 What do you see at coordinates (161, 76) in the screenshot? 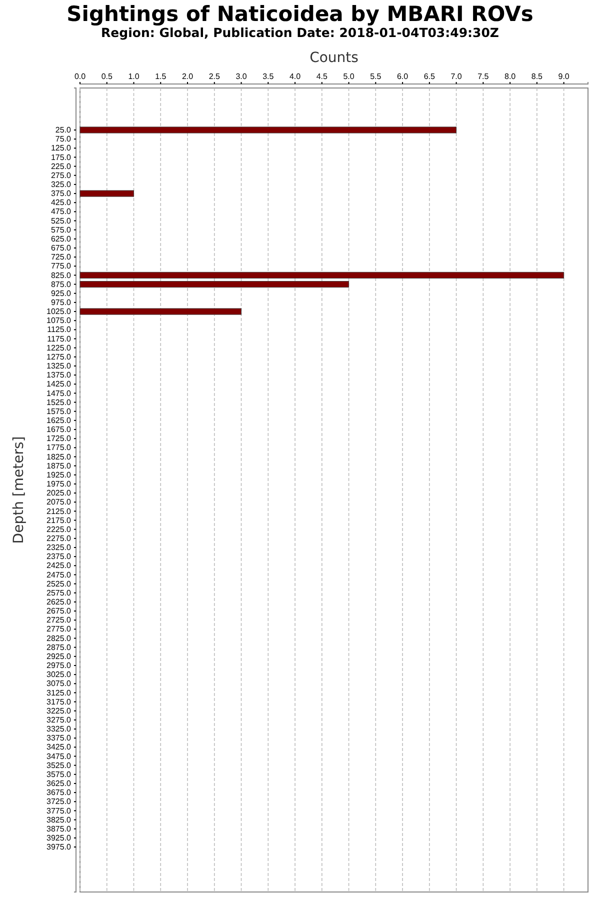
I see `x-tick-label: 1.5` at bounding box center [161, 76].